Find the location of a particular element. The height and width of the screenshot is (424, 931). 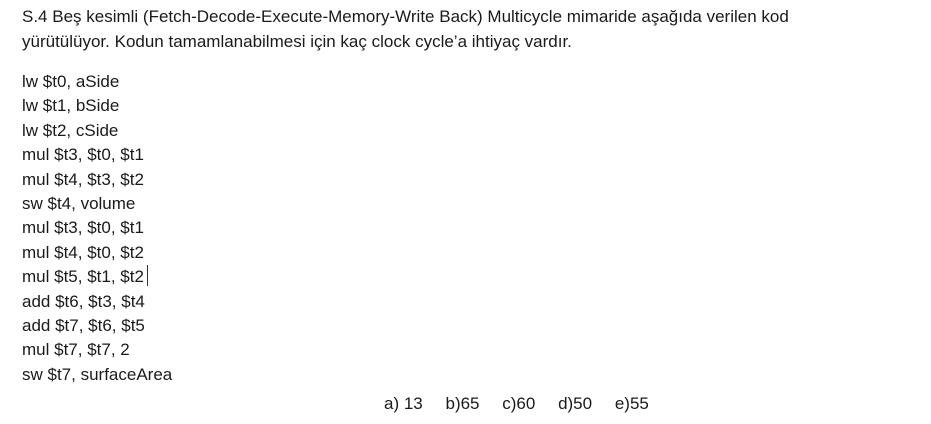

code-line: mul $t4, $t3, $t2 is located at coordinates (83, 179).